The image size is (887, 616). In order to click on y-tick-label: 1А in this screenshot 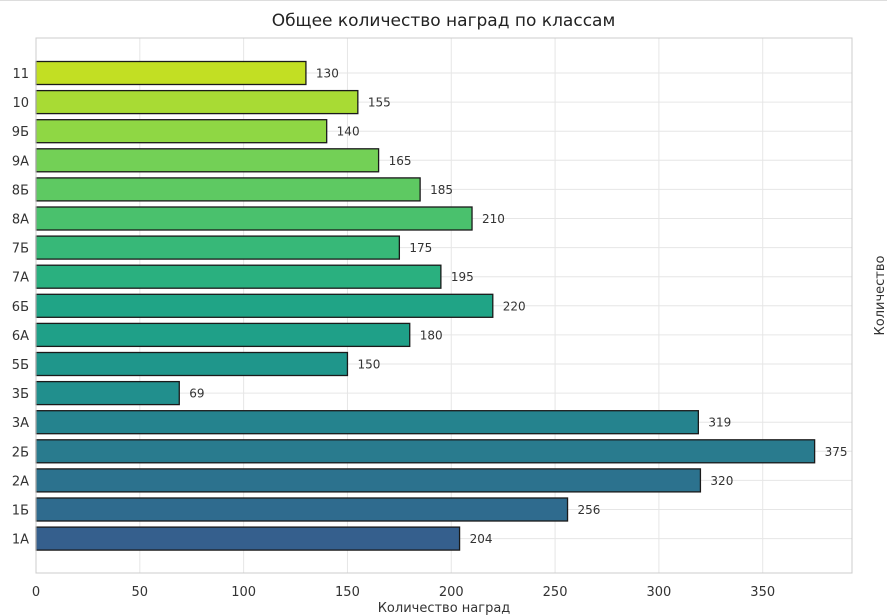, I will do `click(20, 540)`.